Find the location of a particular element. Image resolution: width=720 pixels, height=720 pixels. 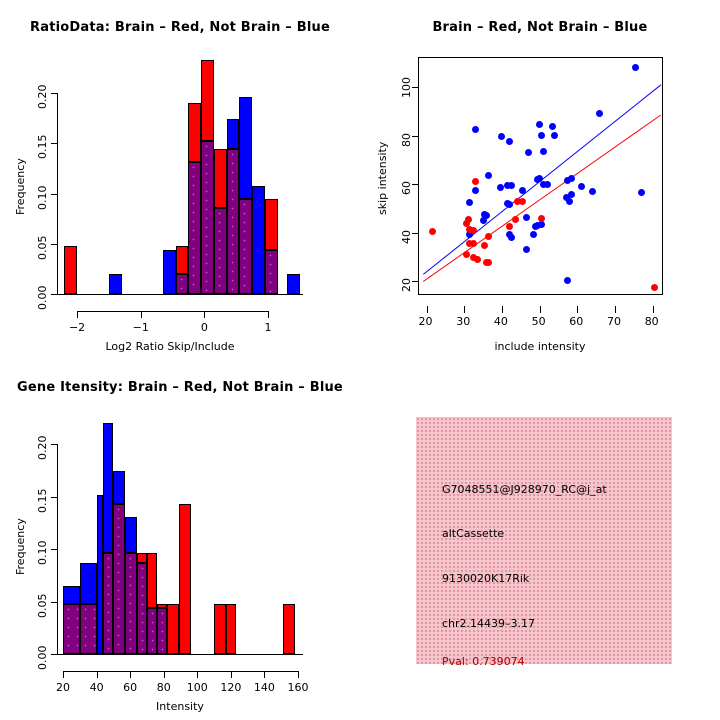

hist-xticklabel: 40 is located at coordinates (96, 687).